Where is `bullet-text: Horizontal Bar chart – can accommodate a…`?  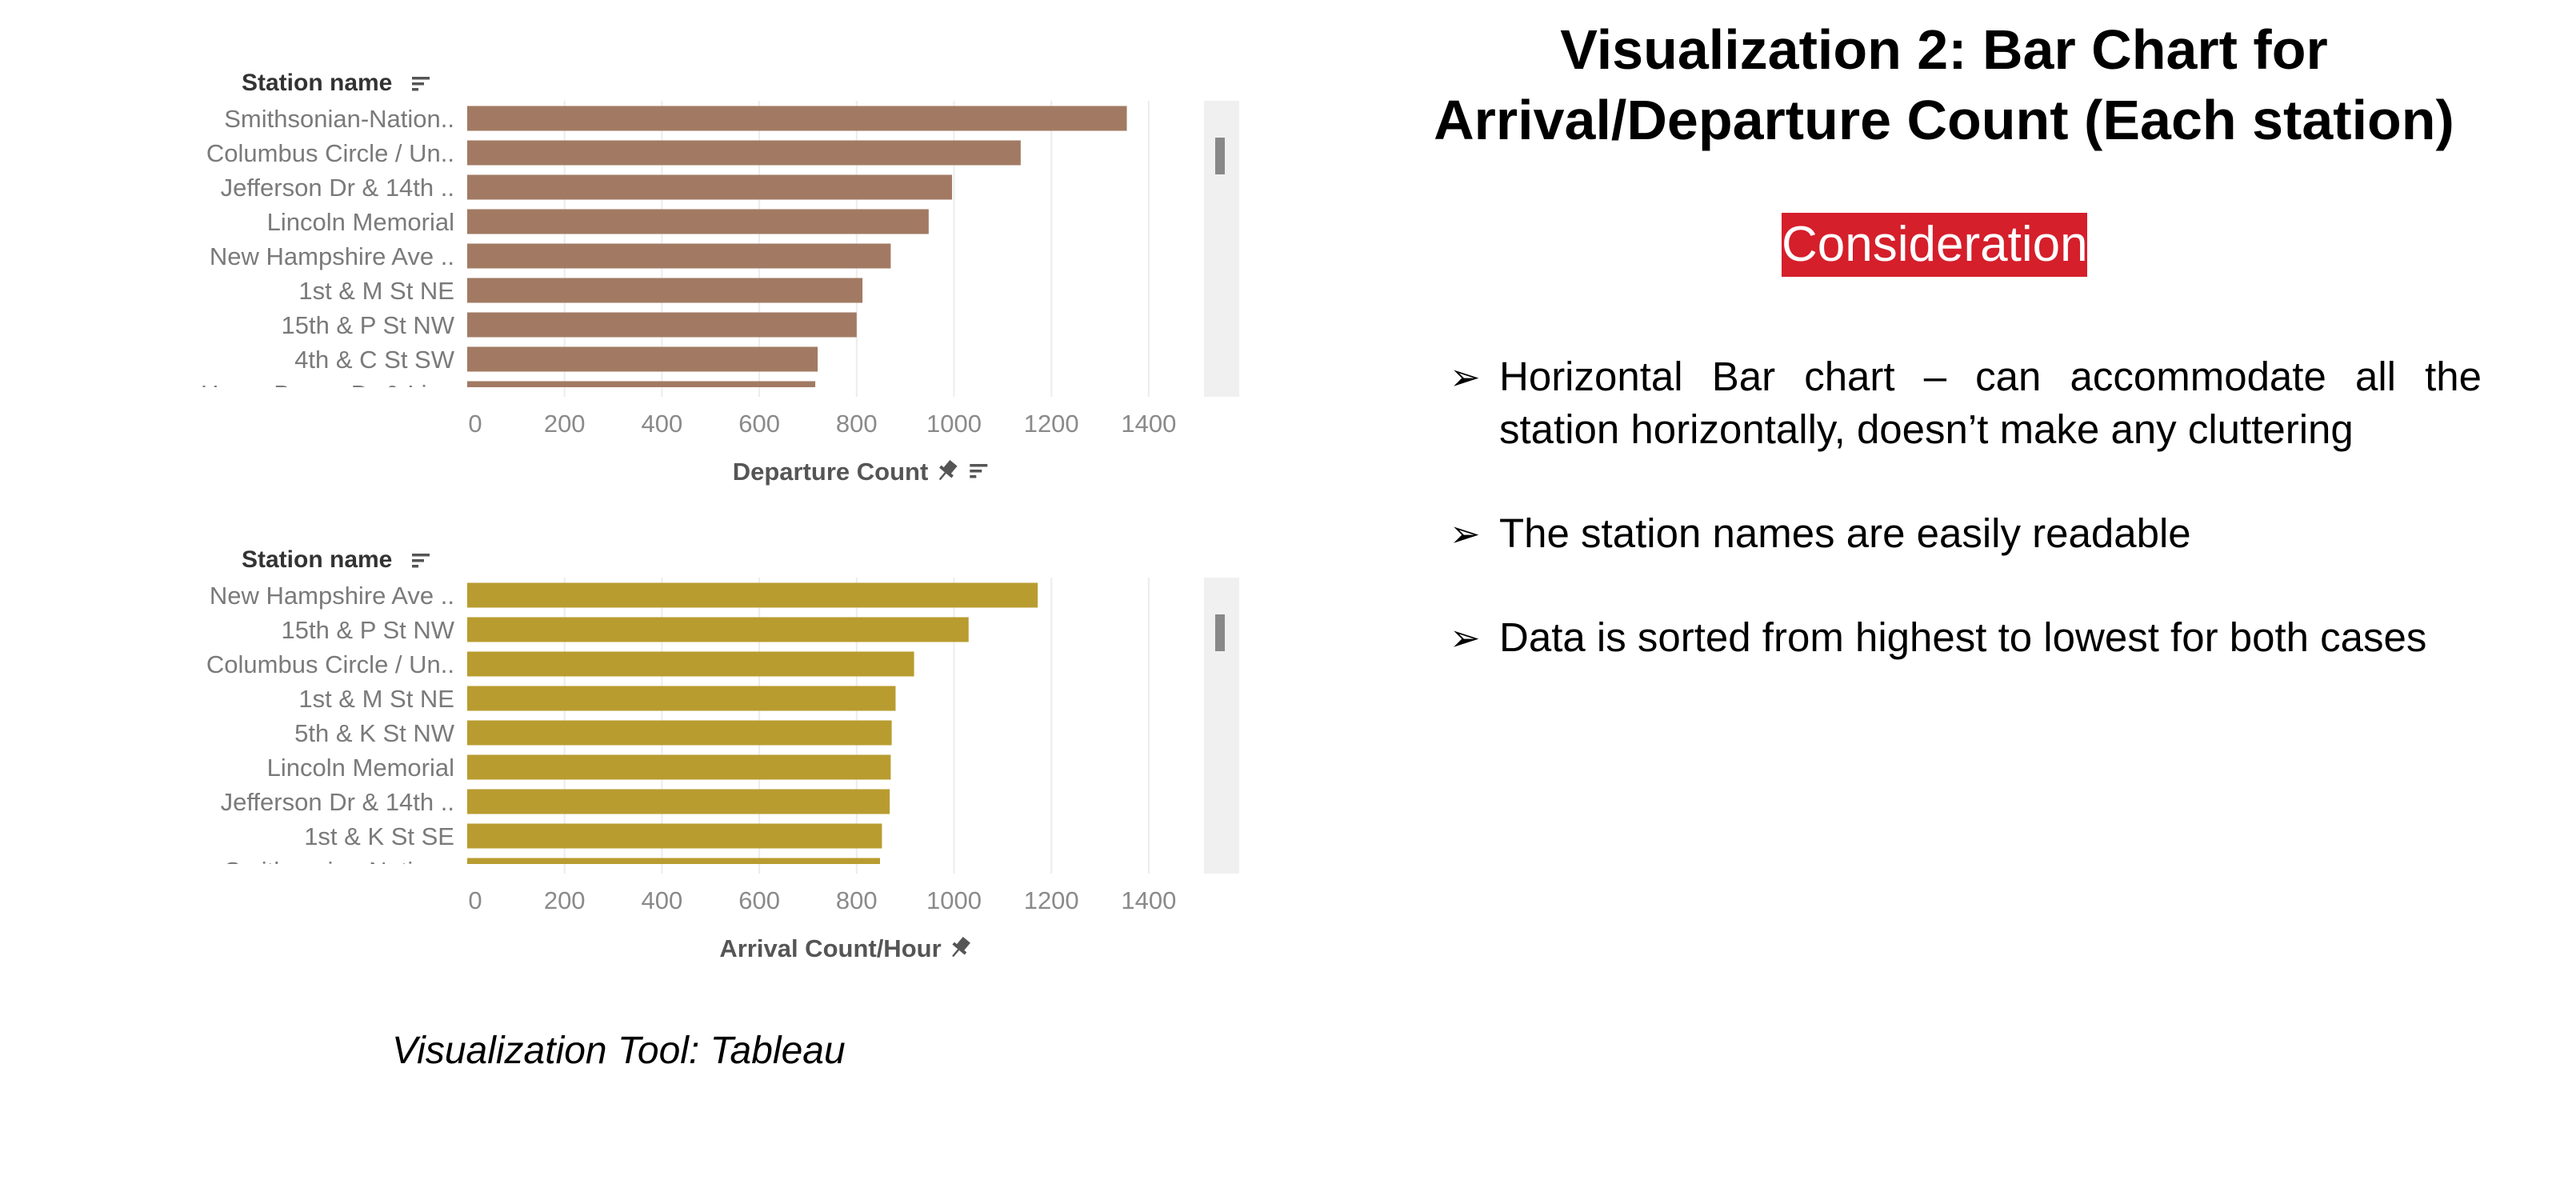
bullet-text: Horizontal Bar chart – can accommodate a… is located at coordinates (1990, 403).